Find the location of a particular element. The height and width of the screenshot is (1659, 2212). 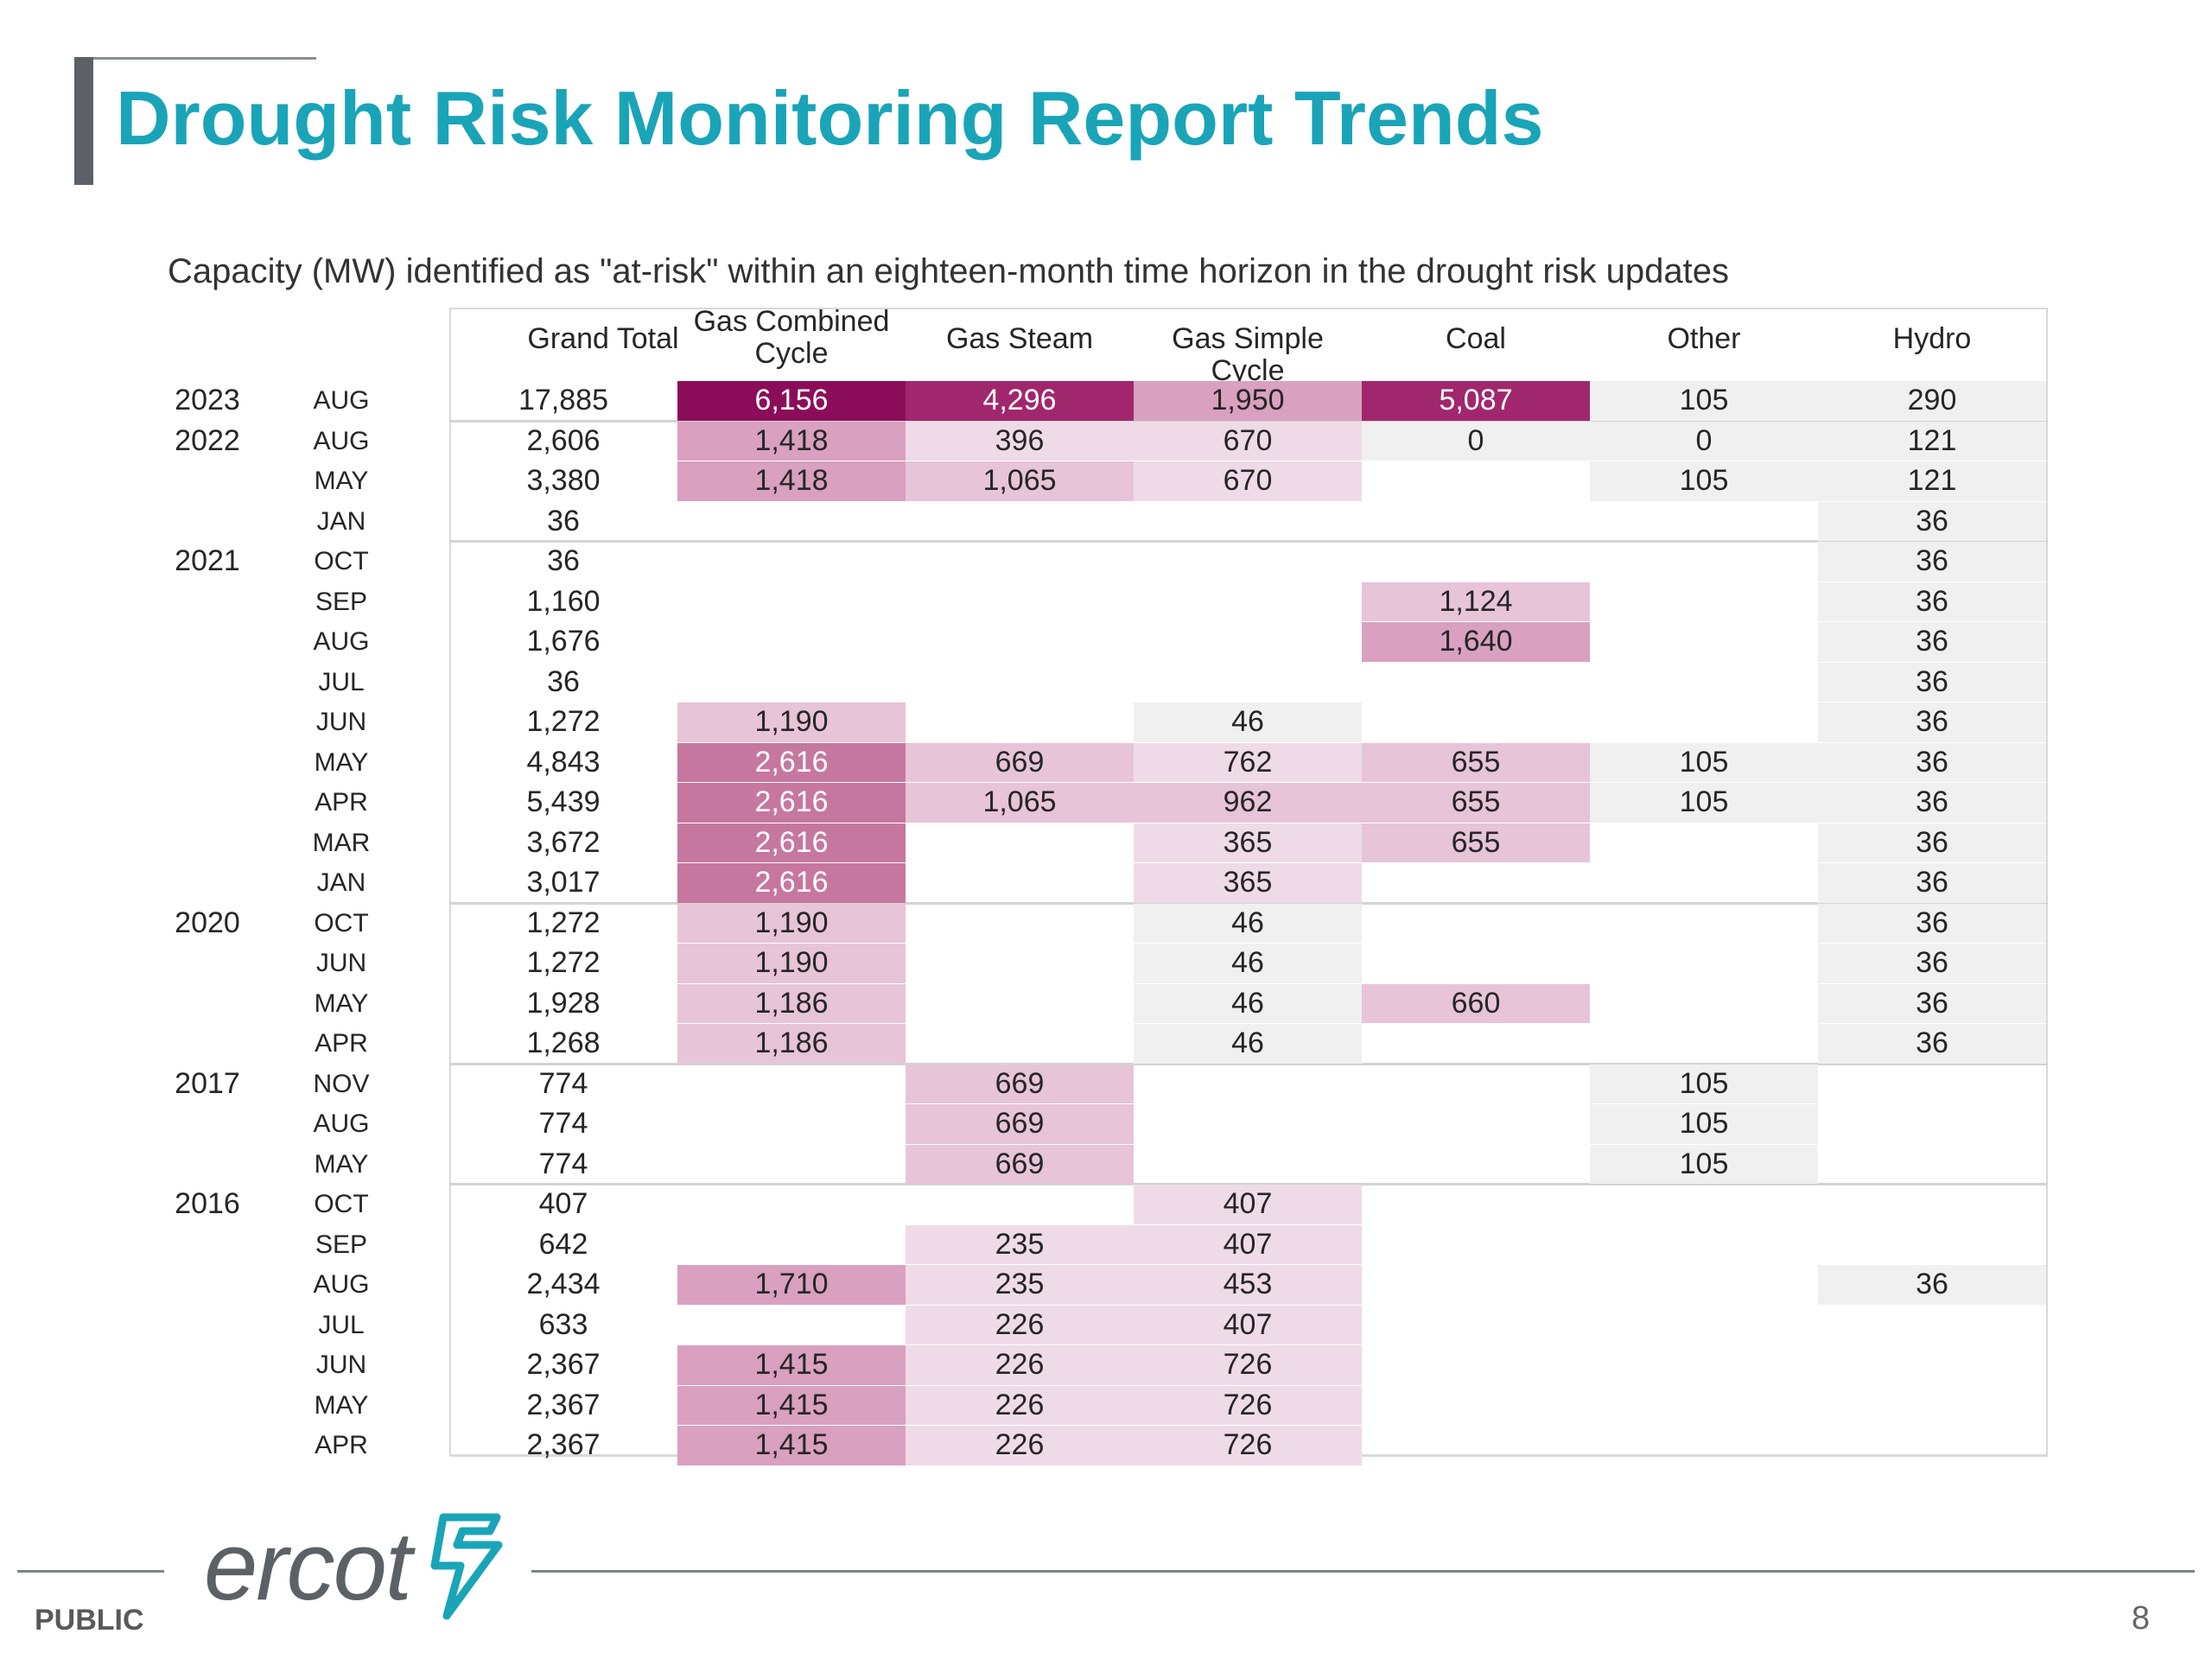

grand-total-cell: 1,928 is located at coordinates (563, 1003).